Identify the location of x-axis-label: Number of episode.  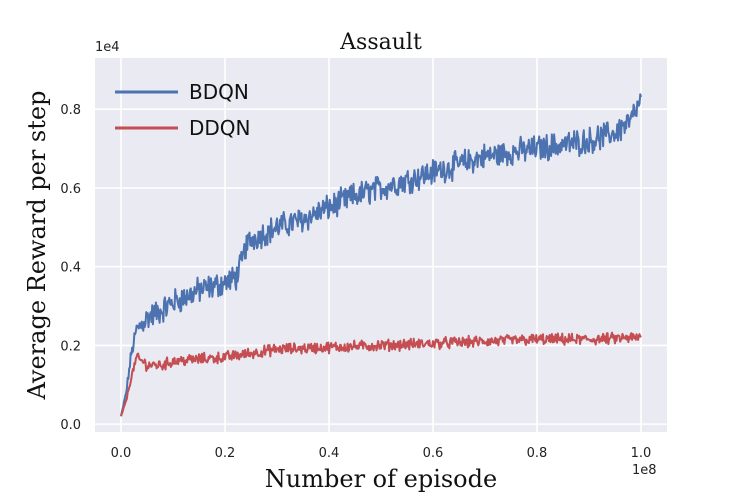
(381, 479).